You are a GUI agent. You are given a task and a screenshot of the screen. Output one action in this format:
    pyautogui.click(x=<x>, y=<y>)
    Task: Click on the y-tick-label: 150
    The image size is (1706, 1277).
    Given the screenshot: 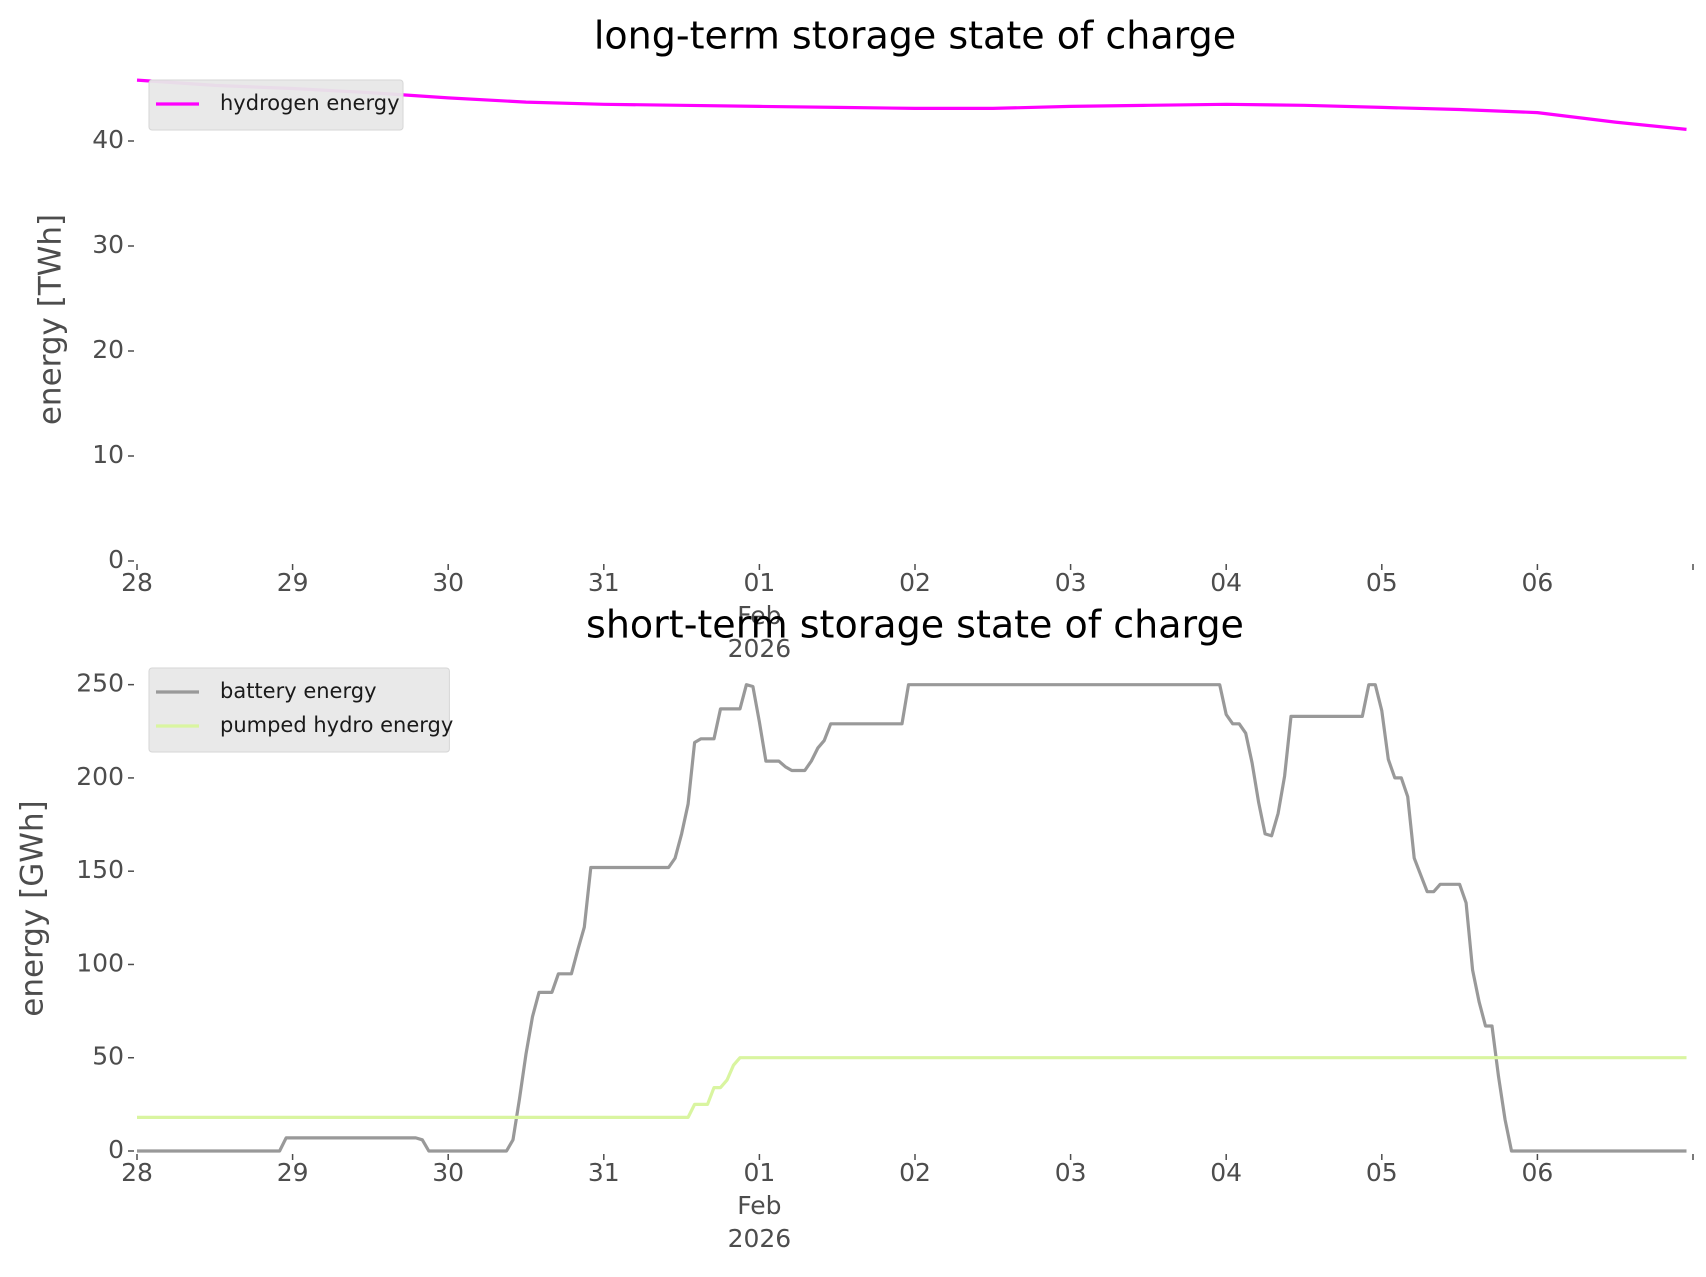 What is the action you would take?
    pyautogui.click(x=100, y=869)
    